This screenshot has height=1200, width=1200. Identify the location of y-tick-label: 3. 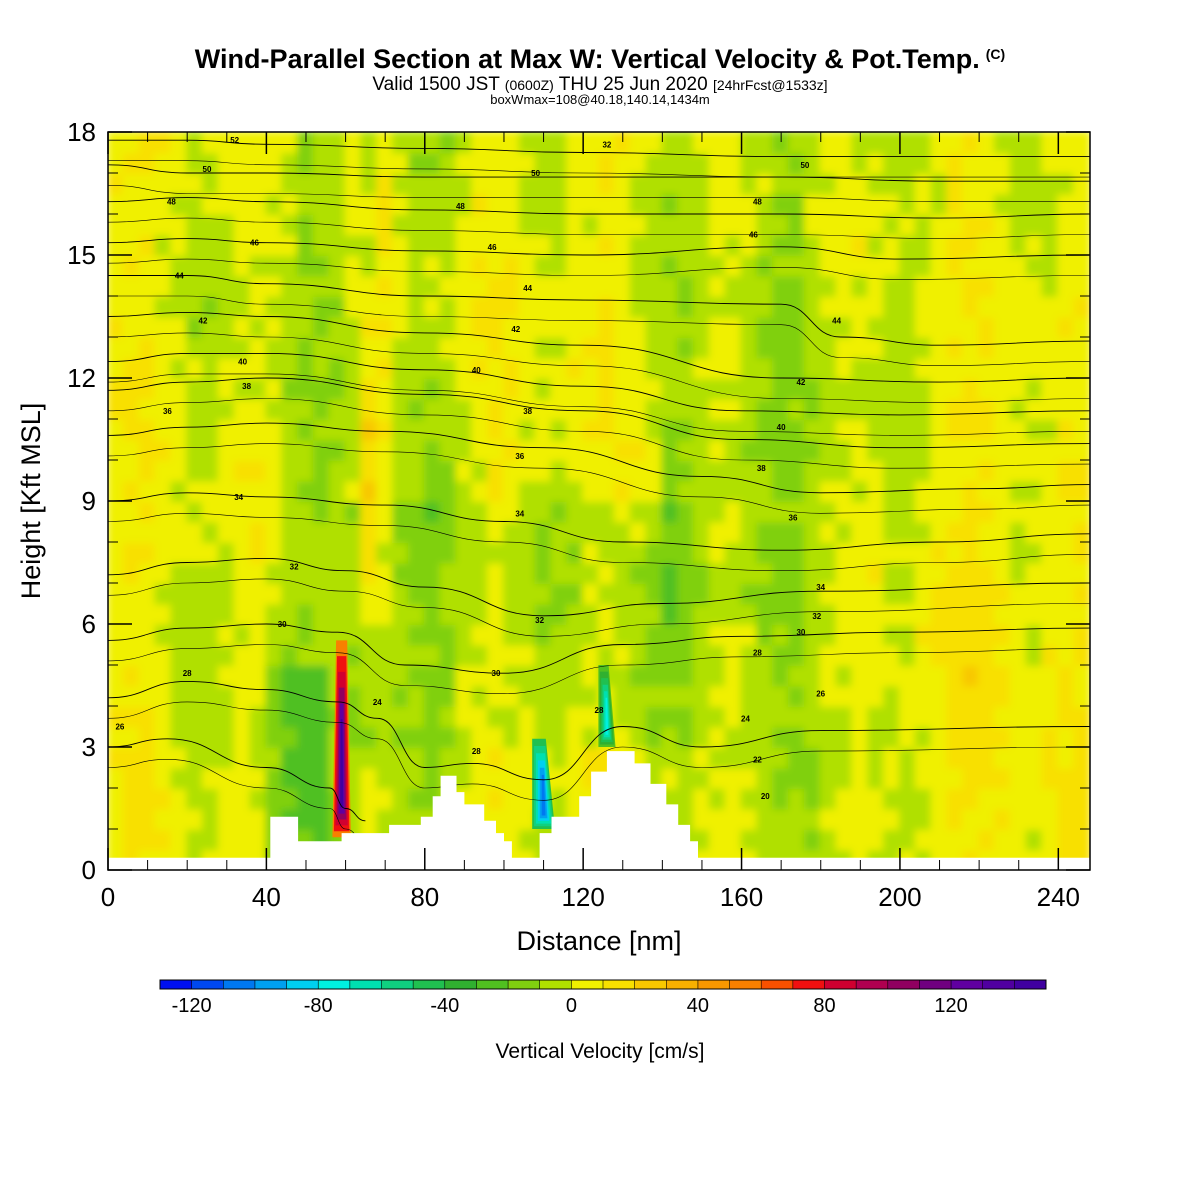
(89, 747).